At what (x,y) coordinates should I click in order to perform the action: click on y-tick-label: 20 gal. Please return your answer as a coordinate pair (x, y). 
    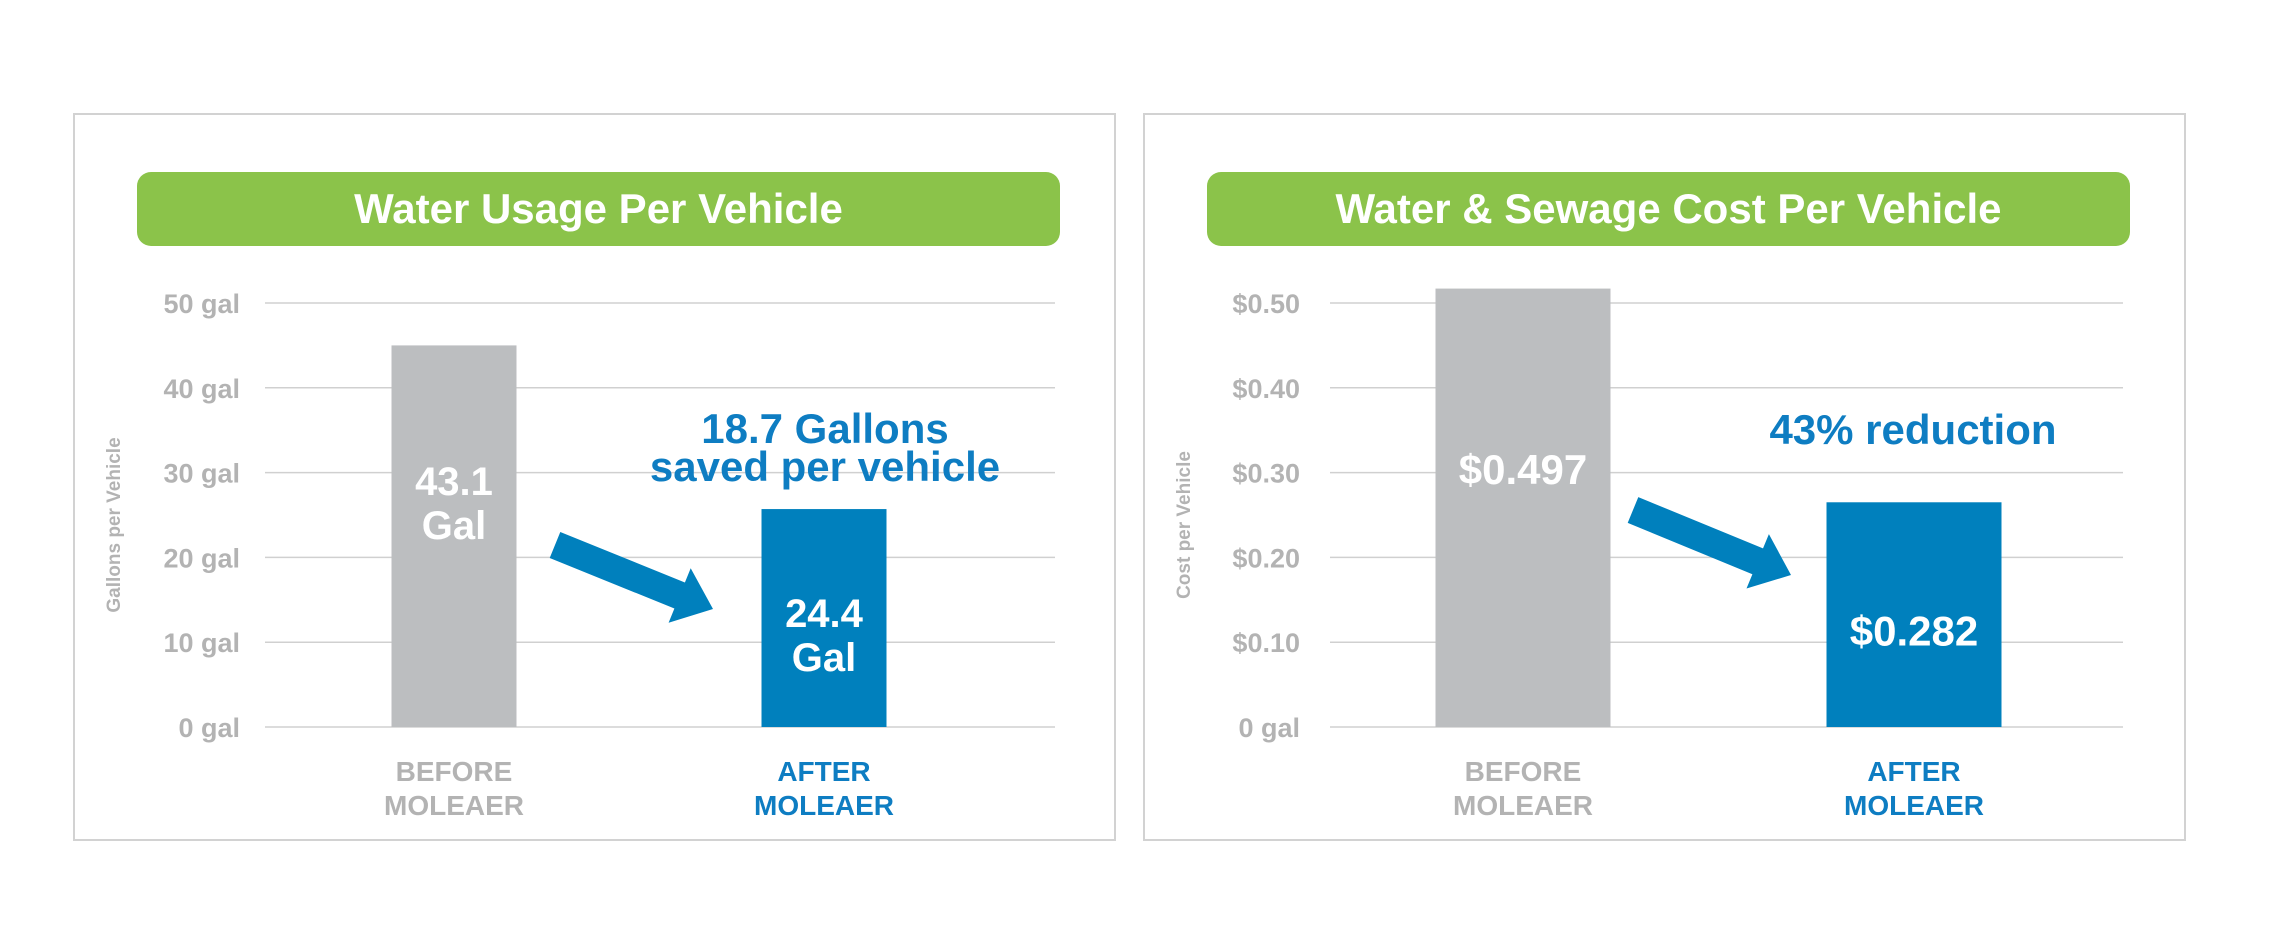
    Looking at the image, I should click on (201, 558).